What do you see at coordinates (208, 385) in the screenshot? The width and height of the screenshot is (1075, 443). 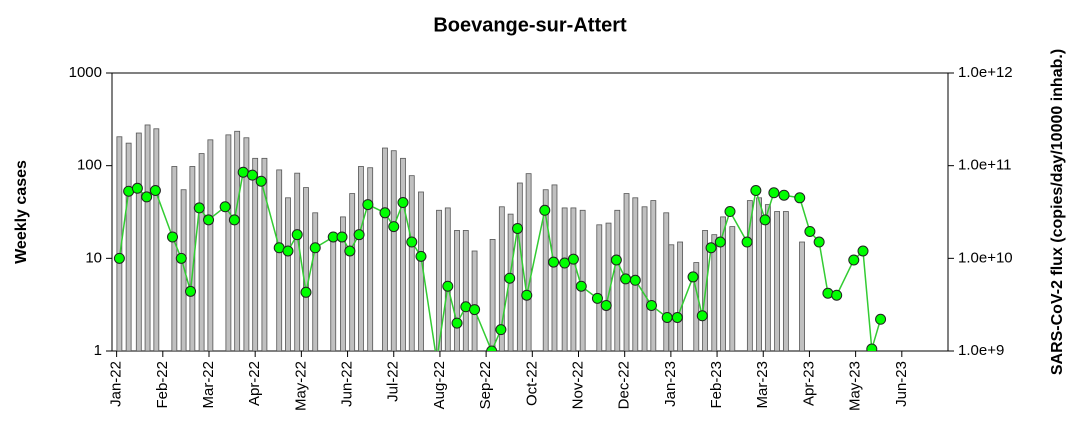 I see `x-tick-label: Mar-22` at bounding box center [208, 385].